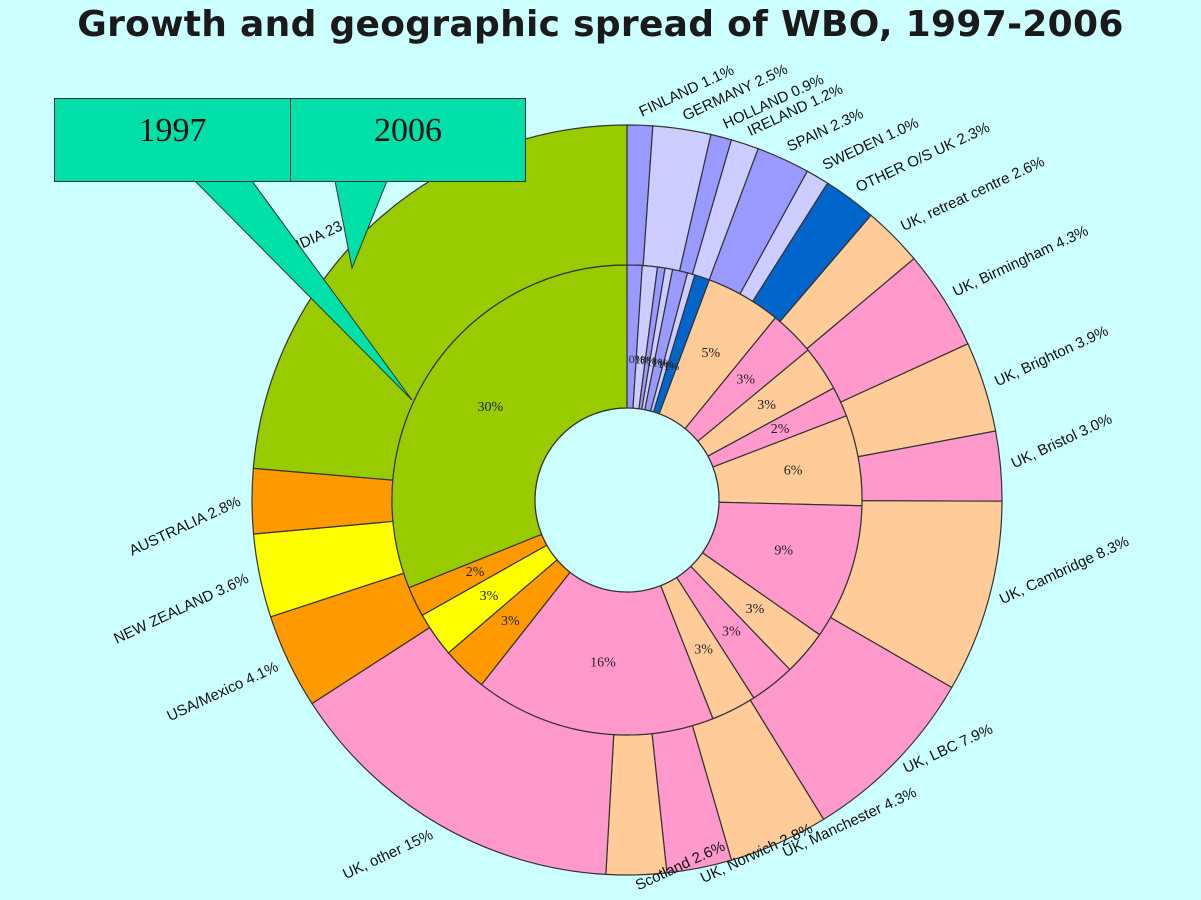 The width and height of the screenshot is (1201, 900). What do you see at coordinates (766, 405) in the screenshot?
I see `inner-label-10: 3%` at bounding box center [766, 405].